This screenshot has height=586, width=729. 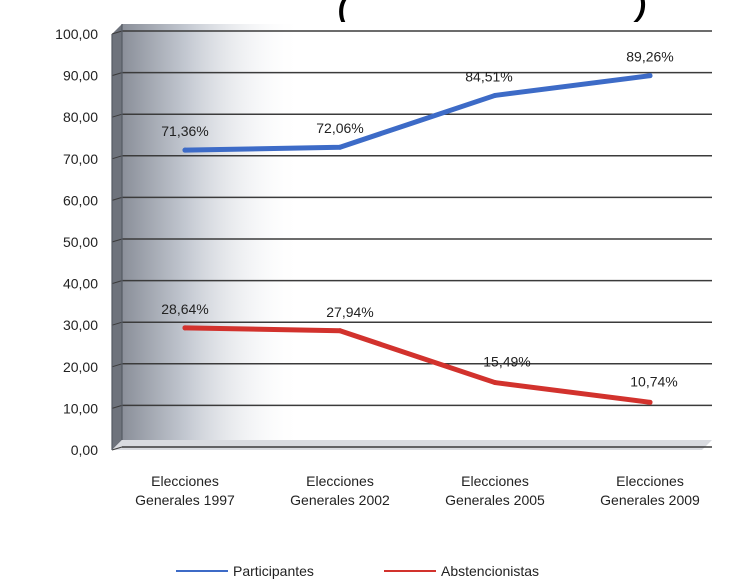 What do you see at coordinates (490, 571) in the screenshot?
I see `legend-label: Abstencionistas` at bounding box center [490, 571].